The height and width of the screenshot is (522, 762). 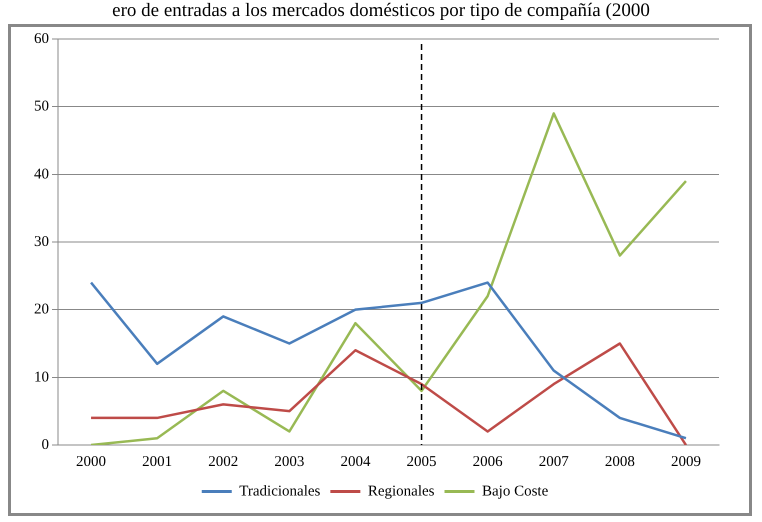 I want to click on x-tick-label: 2005, so click(x=421, y=462).